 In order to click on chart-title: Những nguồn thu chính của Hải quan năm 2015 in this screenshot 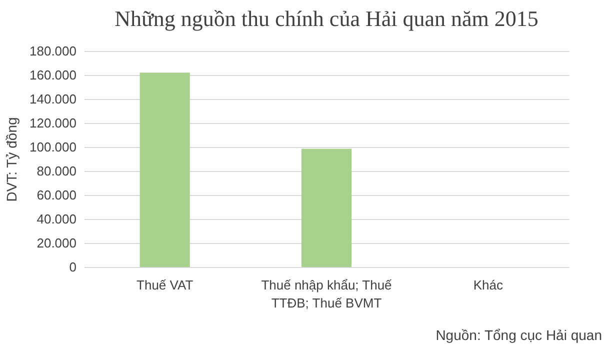, I will do `click(326, 18)`.